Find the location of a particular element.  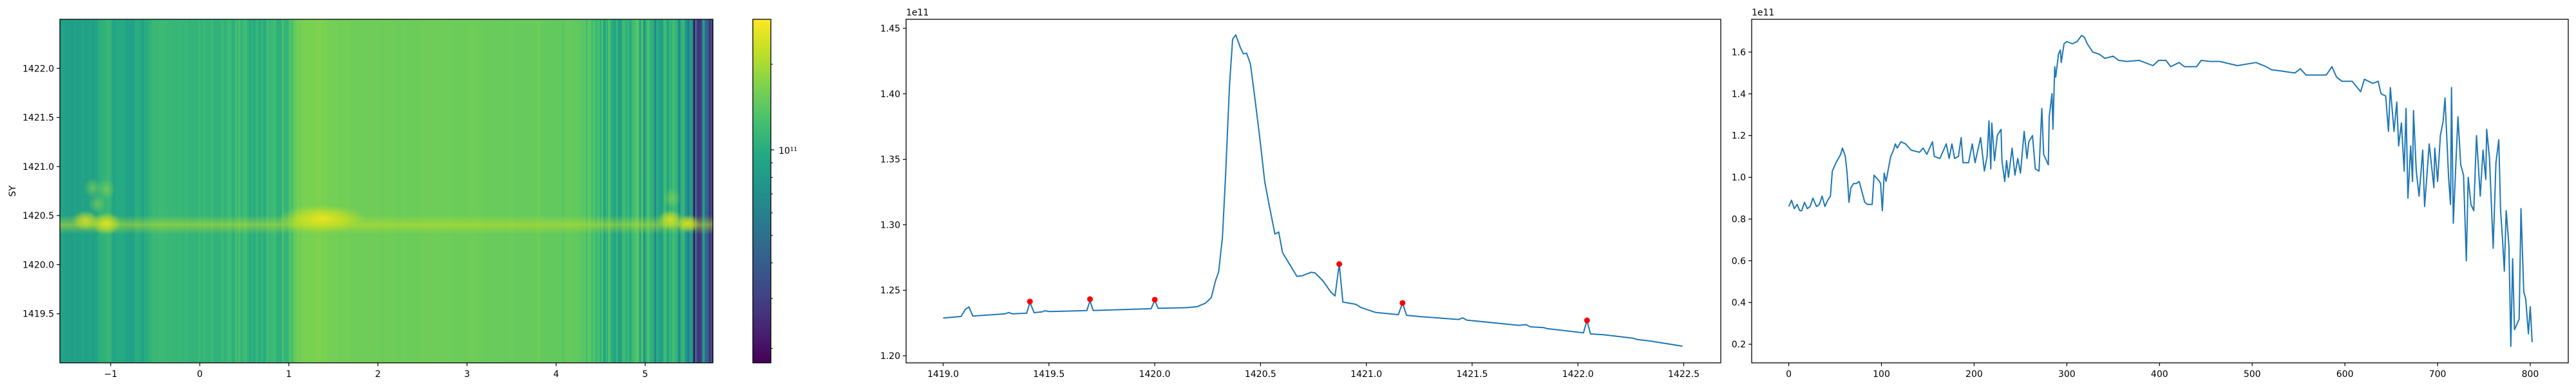

x-tick-label: 1419.5 is located at coordinates (1049, 374).